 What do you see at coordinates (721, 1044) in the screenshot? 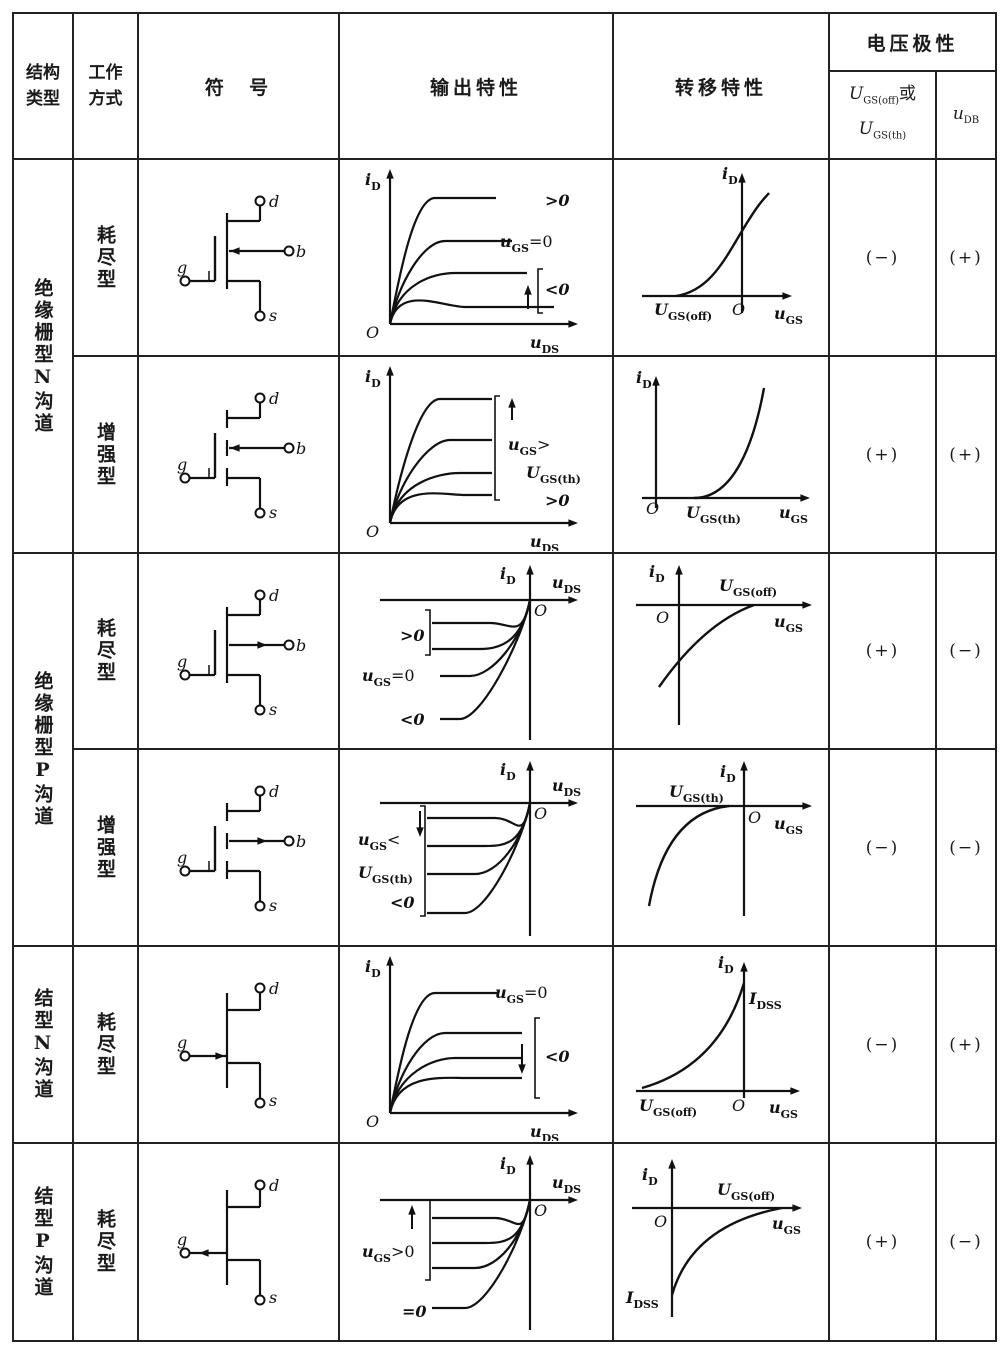
I see `transfer-characteristic-cell: iD uGS O IDSS UGS(off)` at bounding box center [721, 1044].